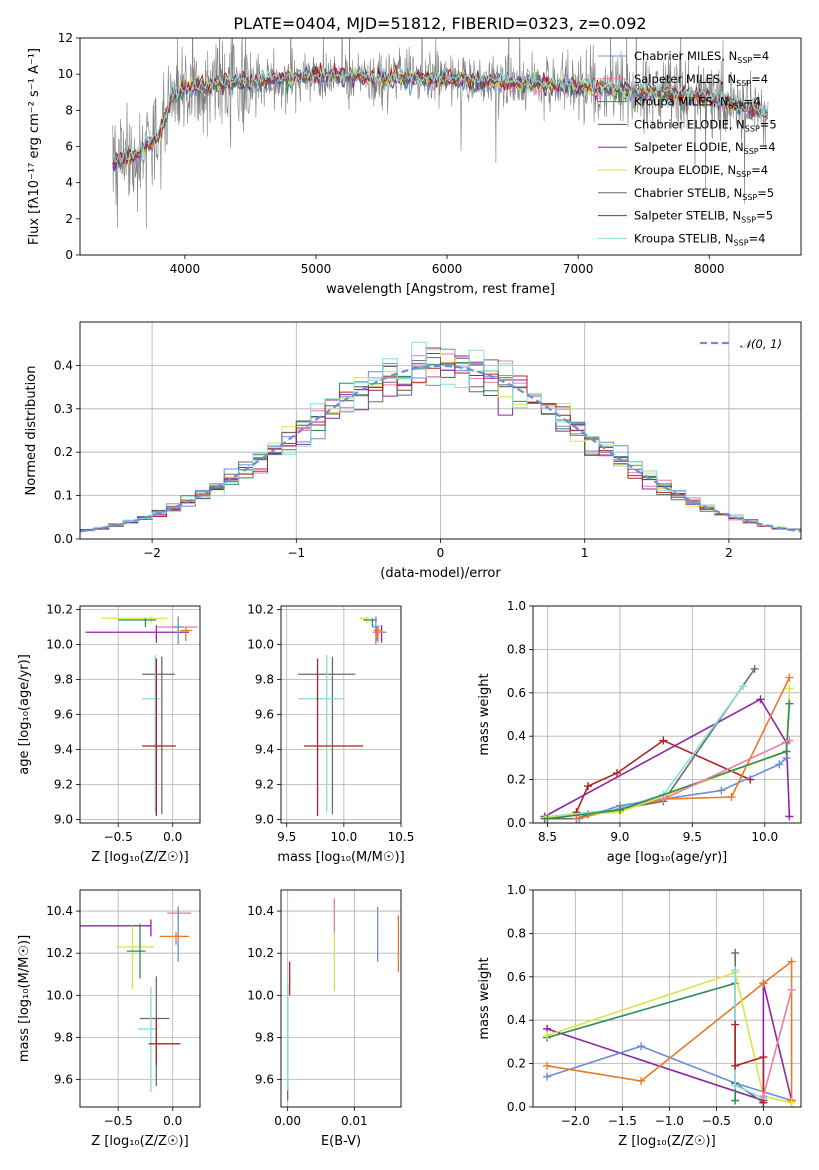 Image resolution: width=819 pixels, height=1170 pixels. What do you see at coordinates (316, 269) in the screenshot?
I see `x-tick-label: 5000` at bounding box center [316, 269].